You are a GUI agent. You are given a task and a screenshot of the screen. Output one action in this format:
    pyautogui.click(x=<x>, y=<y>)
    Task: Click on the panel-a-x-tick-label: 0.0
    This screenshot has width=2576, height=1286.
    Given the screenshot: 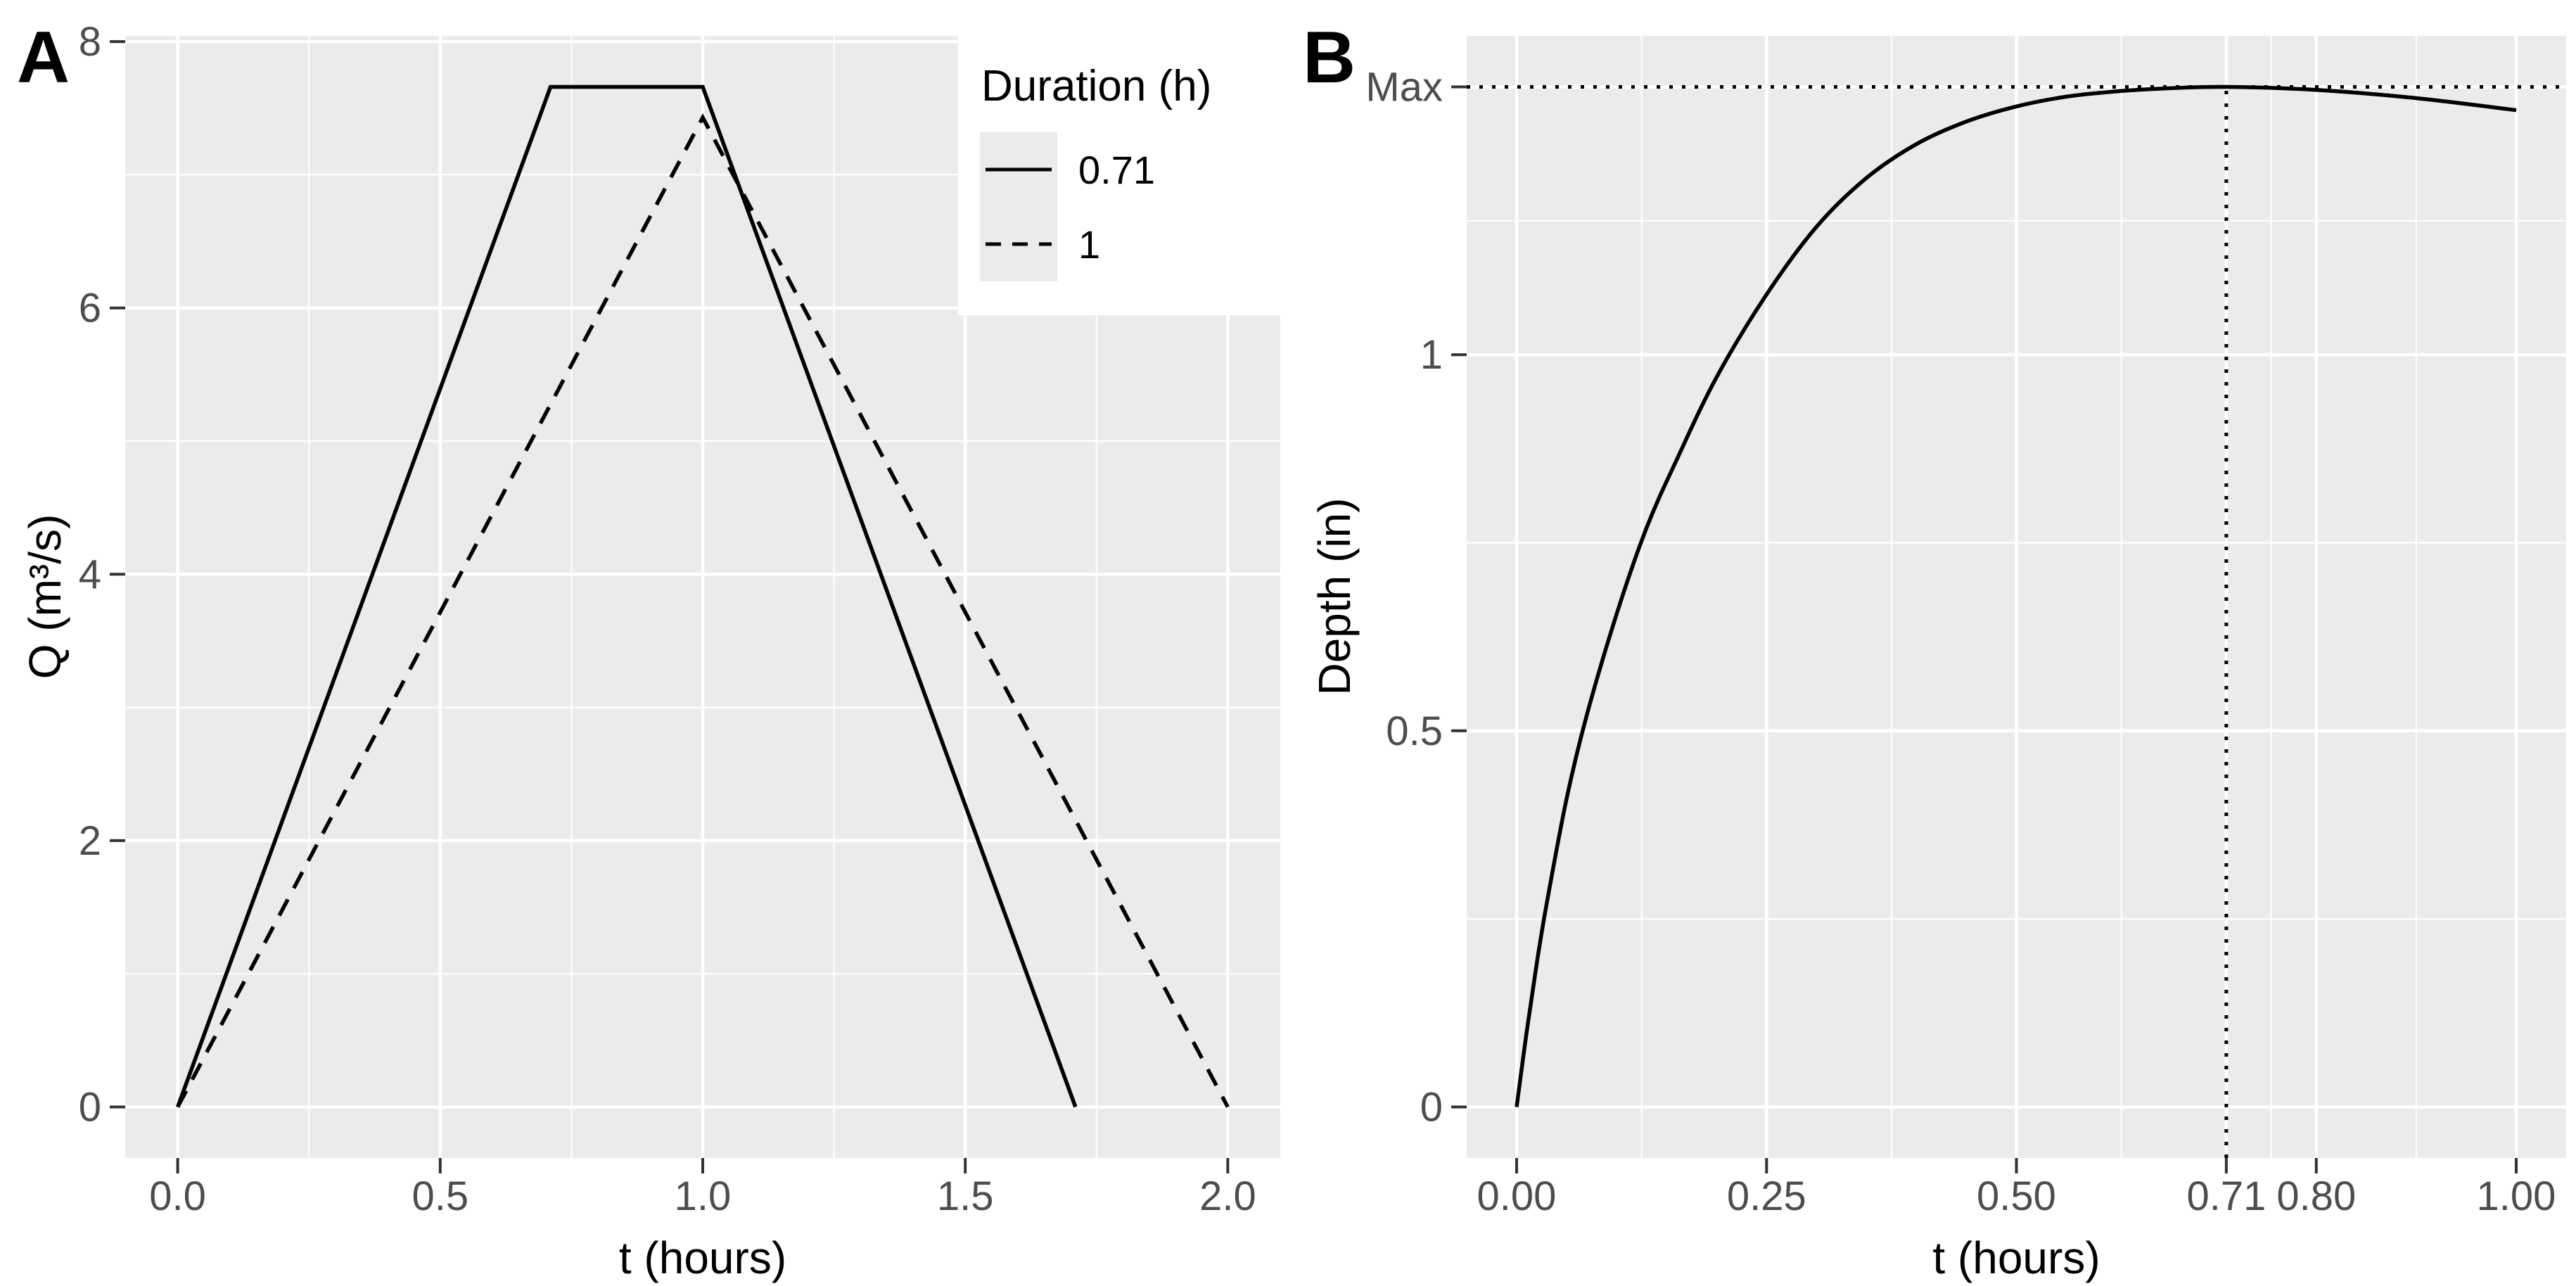 What is the action you would take?
    pyautogui.click(x=177, y=1196)
    